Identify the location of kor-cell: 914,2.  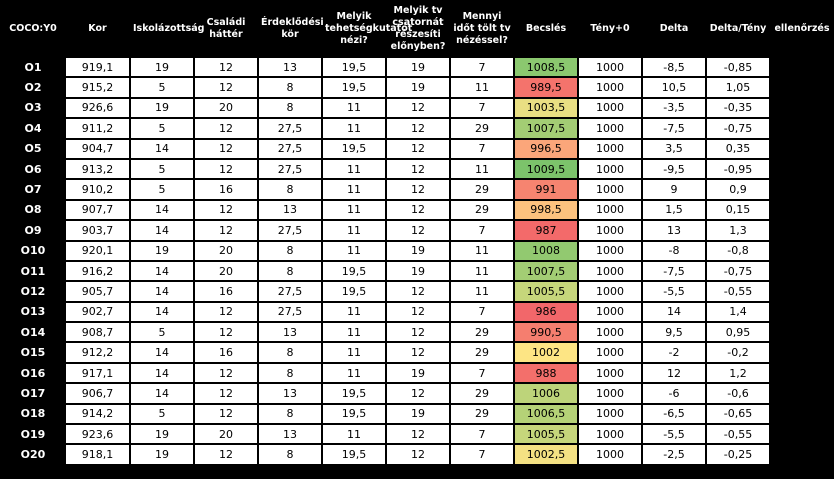
(97, 414).